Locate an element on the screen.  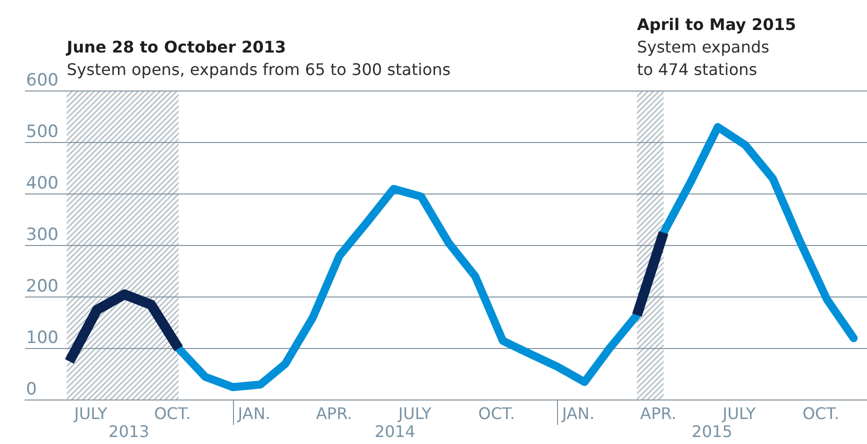
y-tick-label: 200 is located at coordinates (42, 286).